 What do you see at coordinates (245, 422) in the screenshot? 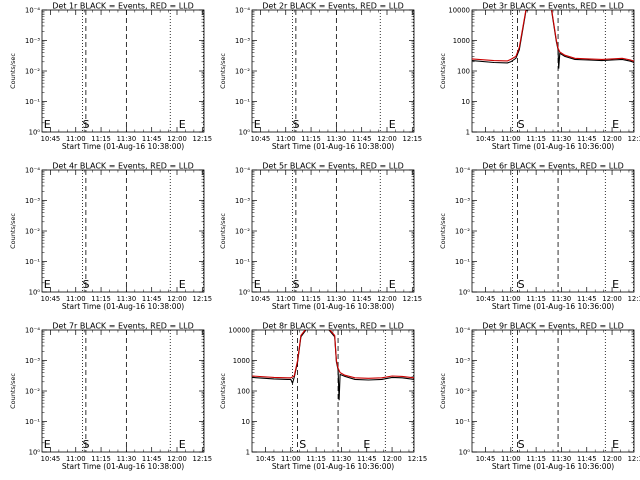
I see `y-tick-label: 10` at bounding box center [245, 422].